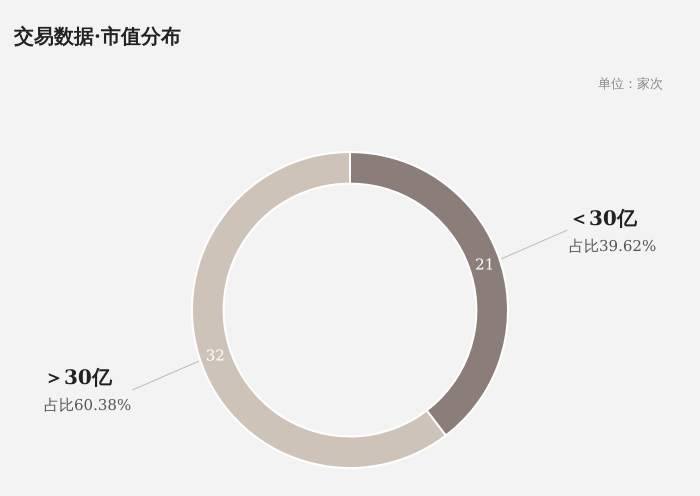 The image size is (700, 496). I want to click on chart-title: 交易数据·市值分布, so click(97, 36).